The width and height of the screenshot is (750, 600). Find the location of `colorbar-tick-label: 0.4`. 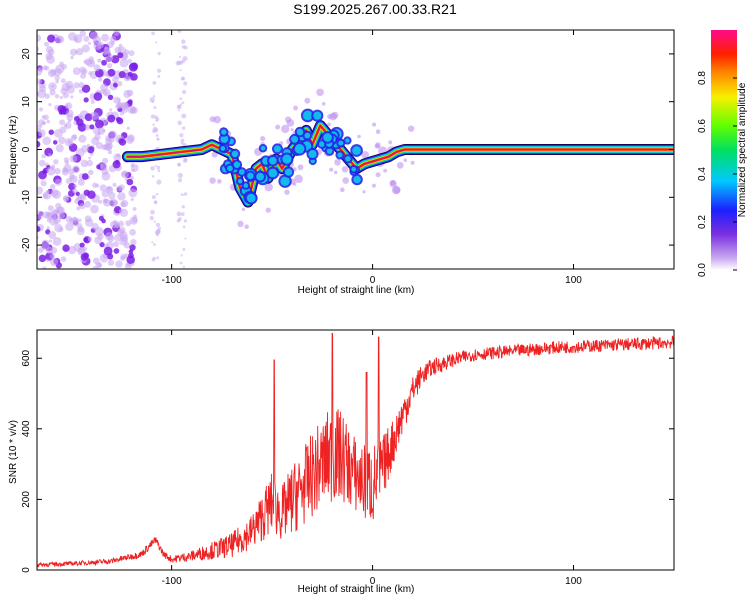

colorbar-tick-label: 0.4 is located at coordinates (702, 174).